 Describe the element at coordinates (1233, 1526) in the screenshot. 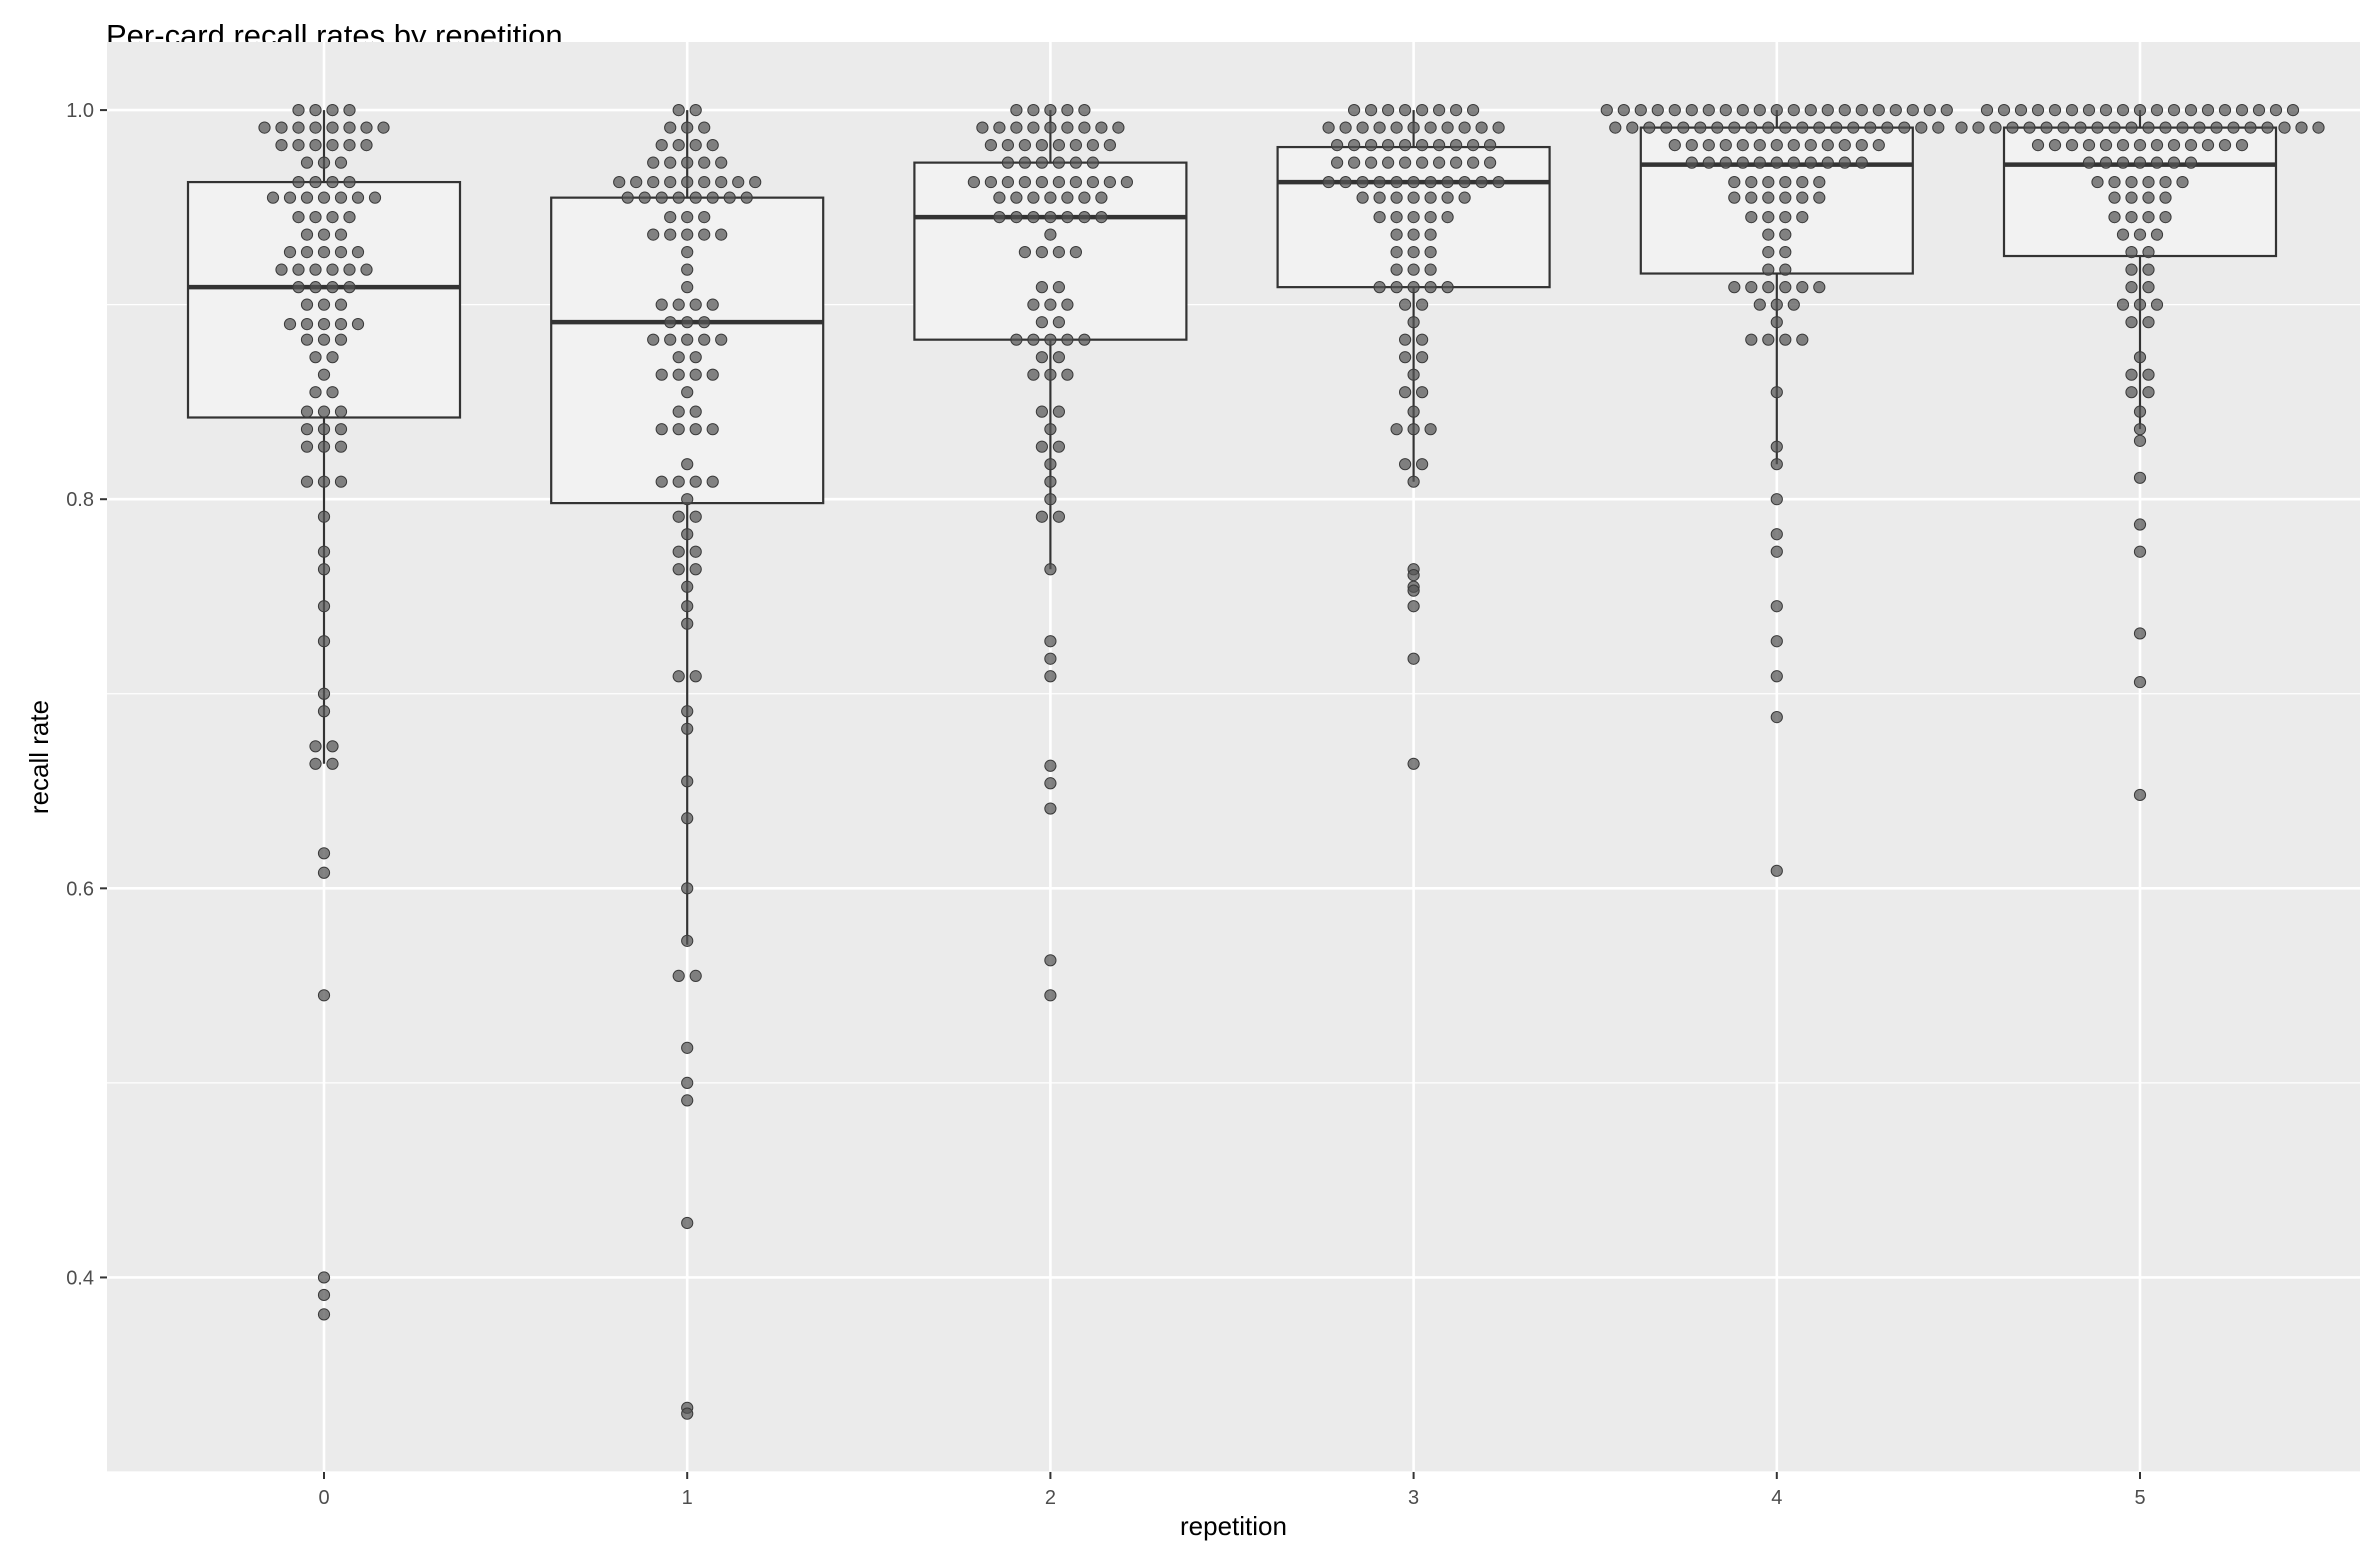

I see `x-axis-title: repetition` at that location.